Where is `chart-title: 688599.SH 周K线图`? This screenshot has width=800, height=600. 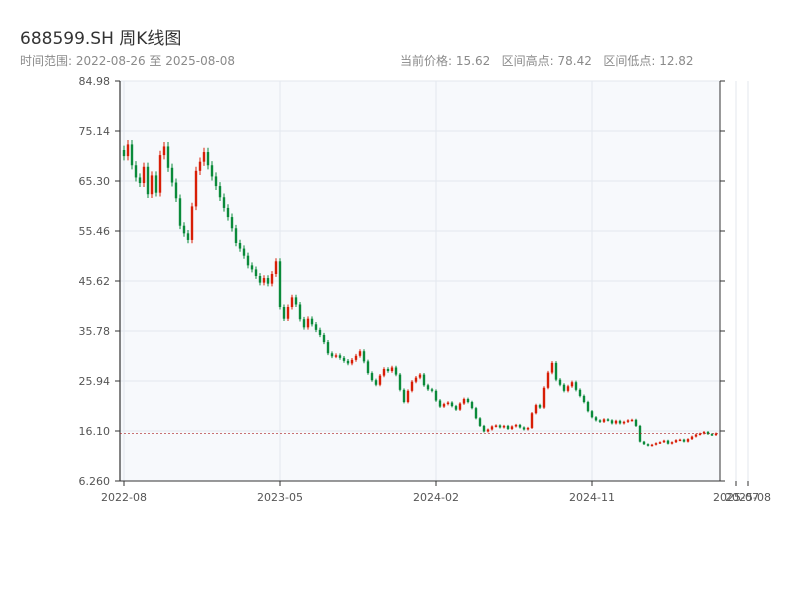 chart-title: 688599.SH 周K线图 is located at coordinates (101, 39).